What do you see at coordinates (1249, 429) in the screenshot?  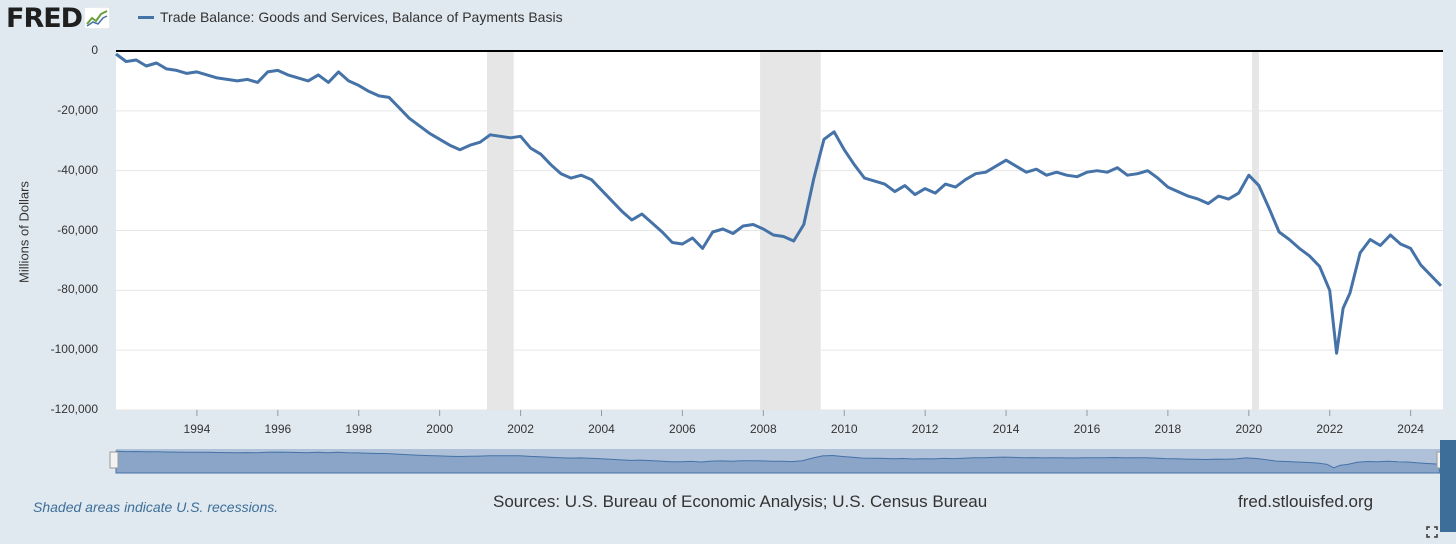 I see `x-tick-label: 2020` at bounding box center [1249, 429].